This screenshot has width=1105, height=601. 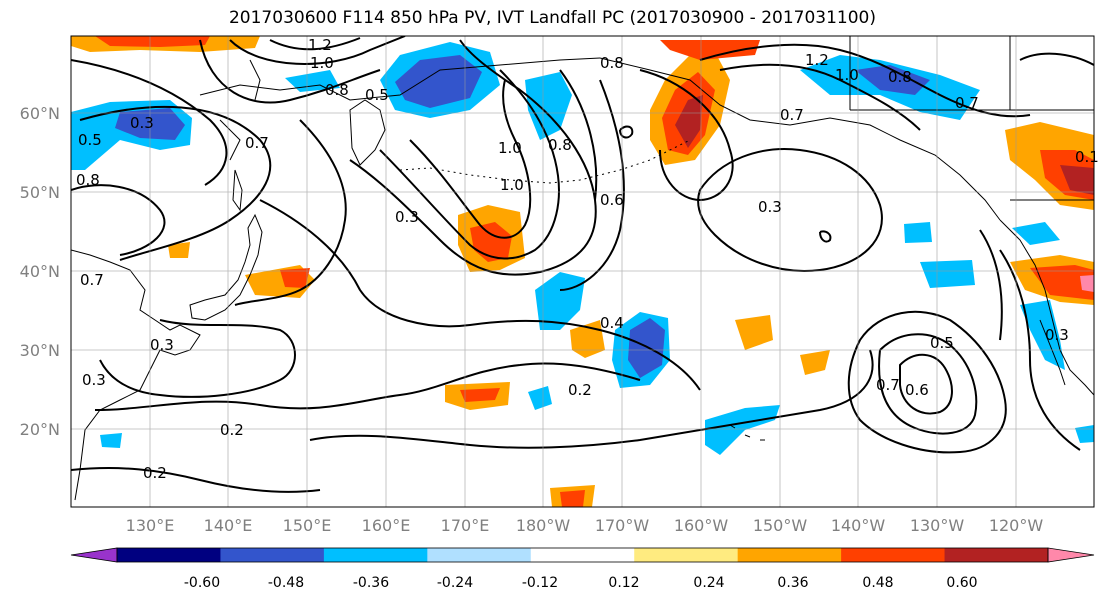 What do you see at coordinates (94, 555) in the screenshot?
I see `colorbar-extend-low` at bounding box center [94, 555].